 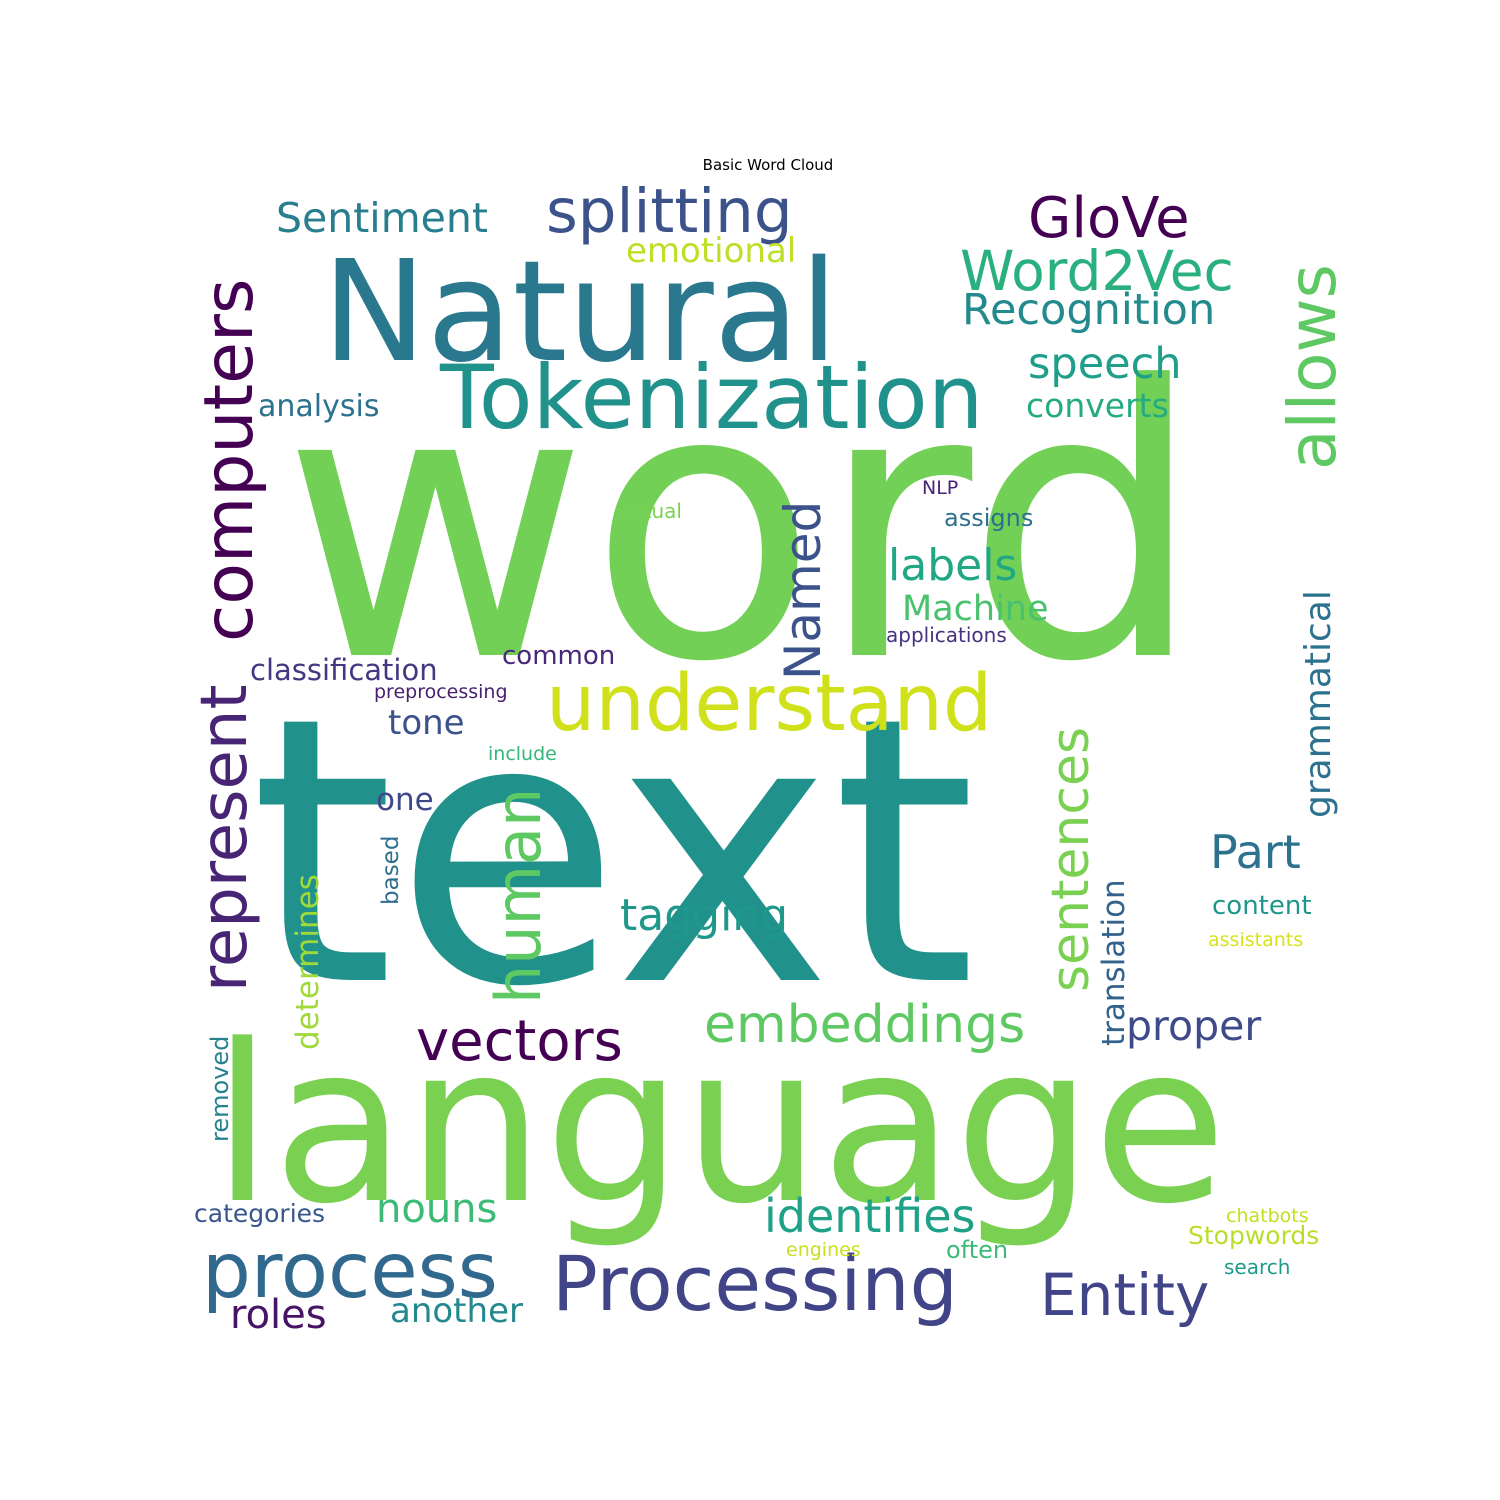 What do you see at coordinates (803, 590) in the screenshot?
I see `word-named: Named` at bounding box center [803, 590].